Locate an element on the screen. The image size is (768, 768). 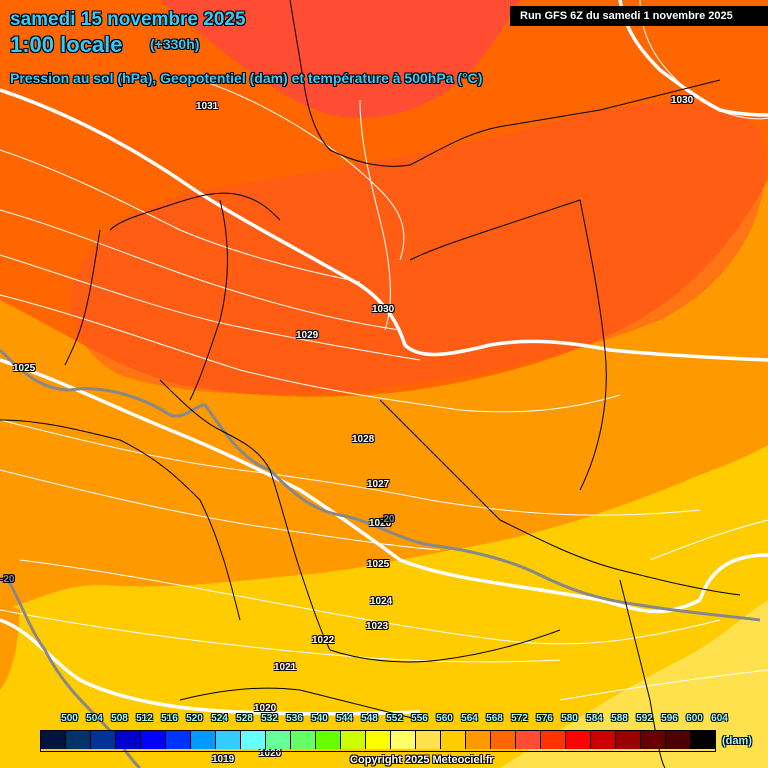
legend-tick: 556 is located at coordinates (419, 718).